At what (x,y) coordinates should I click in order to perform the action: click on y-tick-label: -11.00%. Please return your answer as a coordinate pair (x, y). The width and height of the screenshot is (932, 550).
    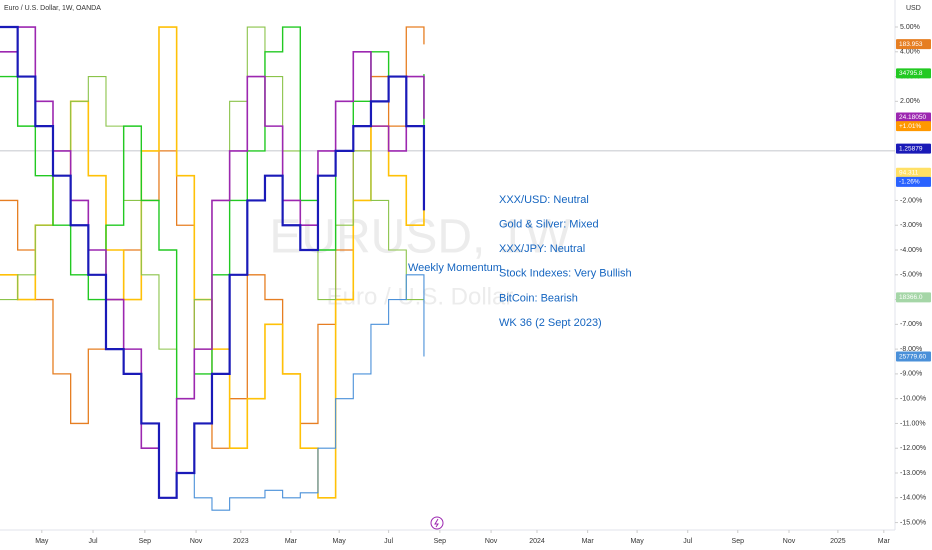
    Looking at the image, I should click on (913, 423).